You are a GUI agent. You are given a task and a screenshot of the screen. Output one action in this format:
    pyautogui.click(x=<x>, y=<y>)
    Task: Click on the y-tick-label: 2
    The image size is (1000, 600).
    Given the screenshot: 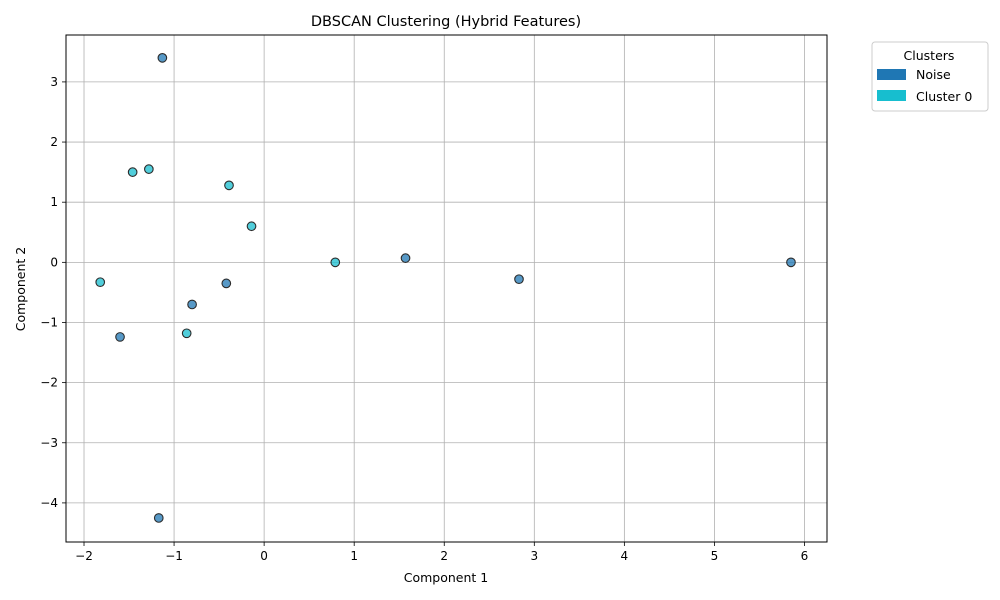 What is the action you would take?
    pyautogui.click(x=54, y=142)
    